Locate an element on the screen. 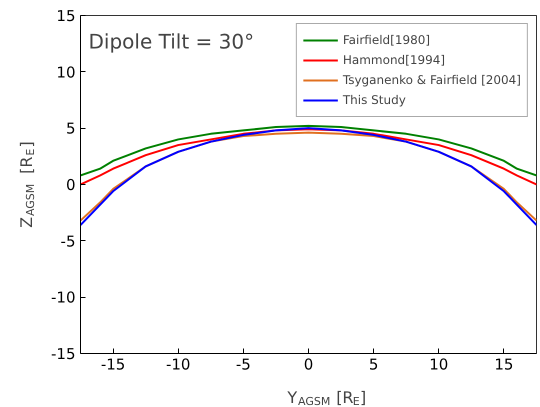  x-tick-label: 15 is located at coordinates (504, 365).